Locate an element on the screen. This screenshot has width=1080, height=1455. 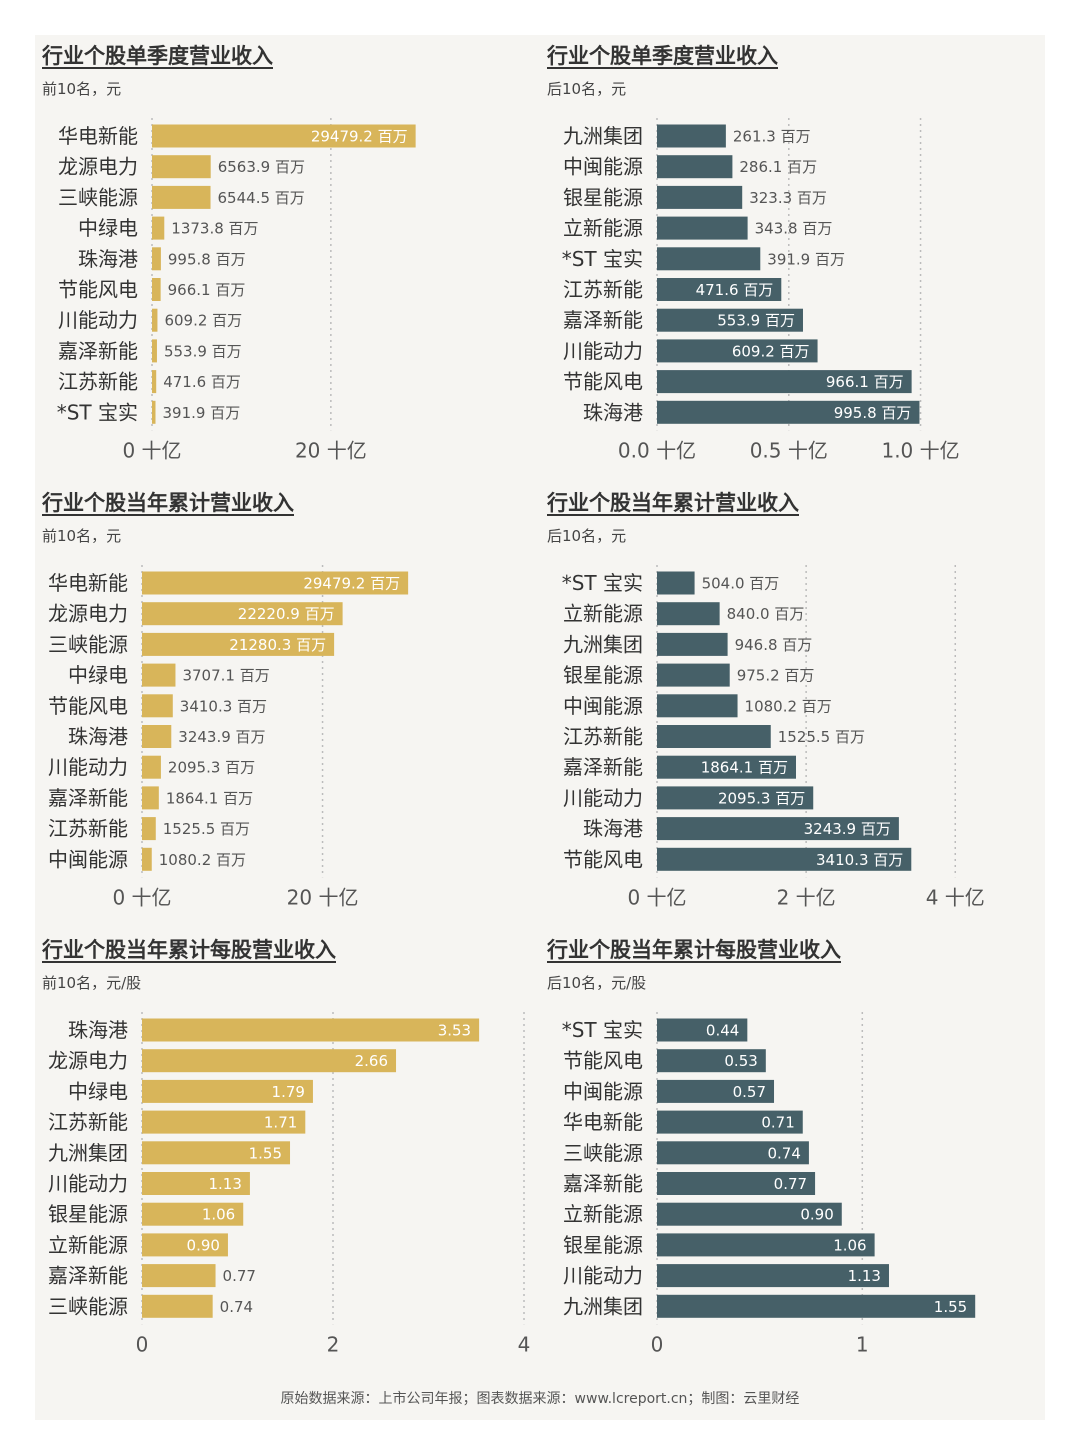
panel-4-category-label: 立新能源 is located at coordinates (603, 614).